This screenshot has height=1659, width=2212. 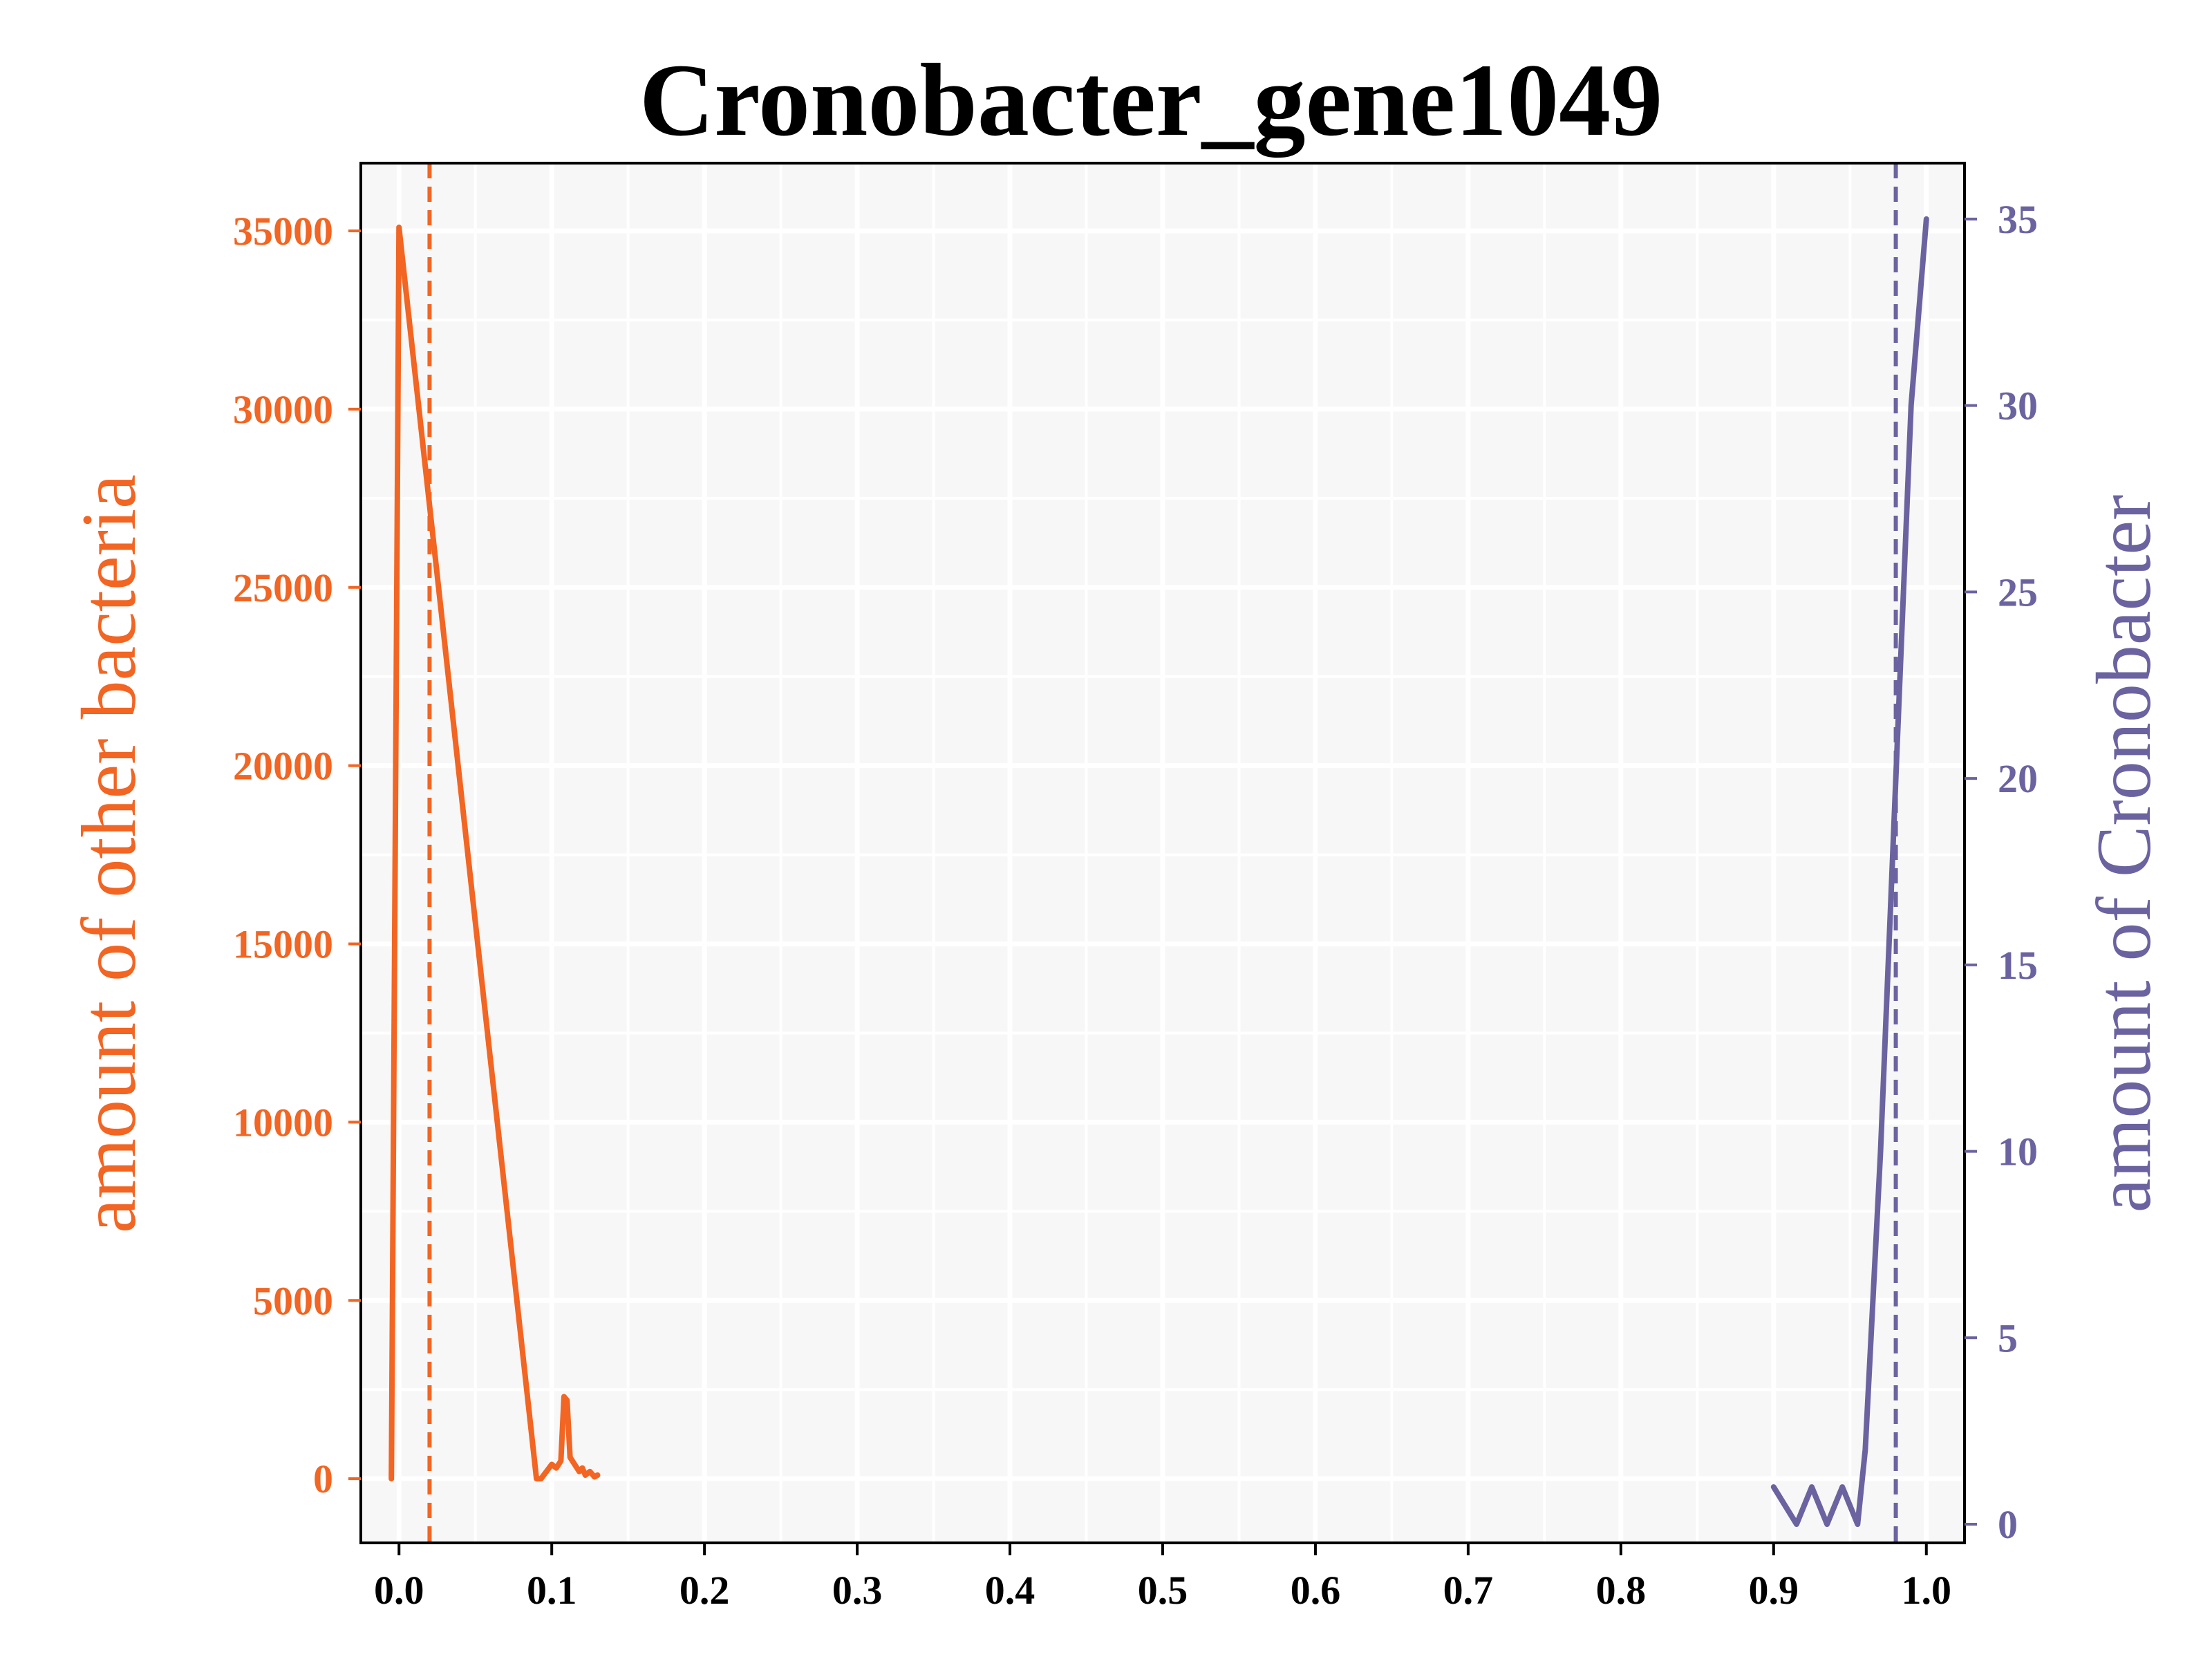 What do you see at coordinates (1621, 1591) in the screenshot?
I see `x-tick-label: 0.8` at bounding box center [1621, 1591].